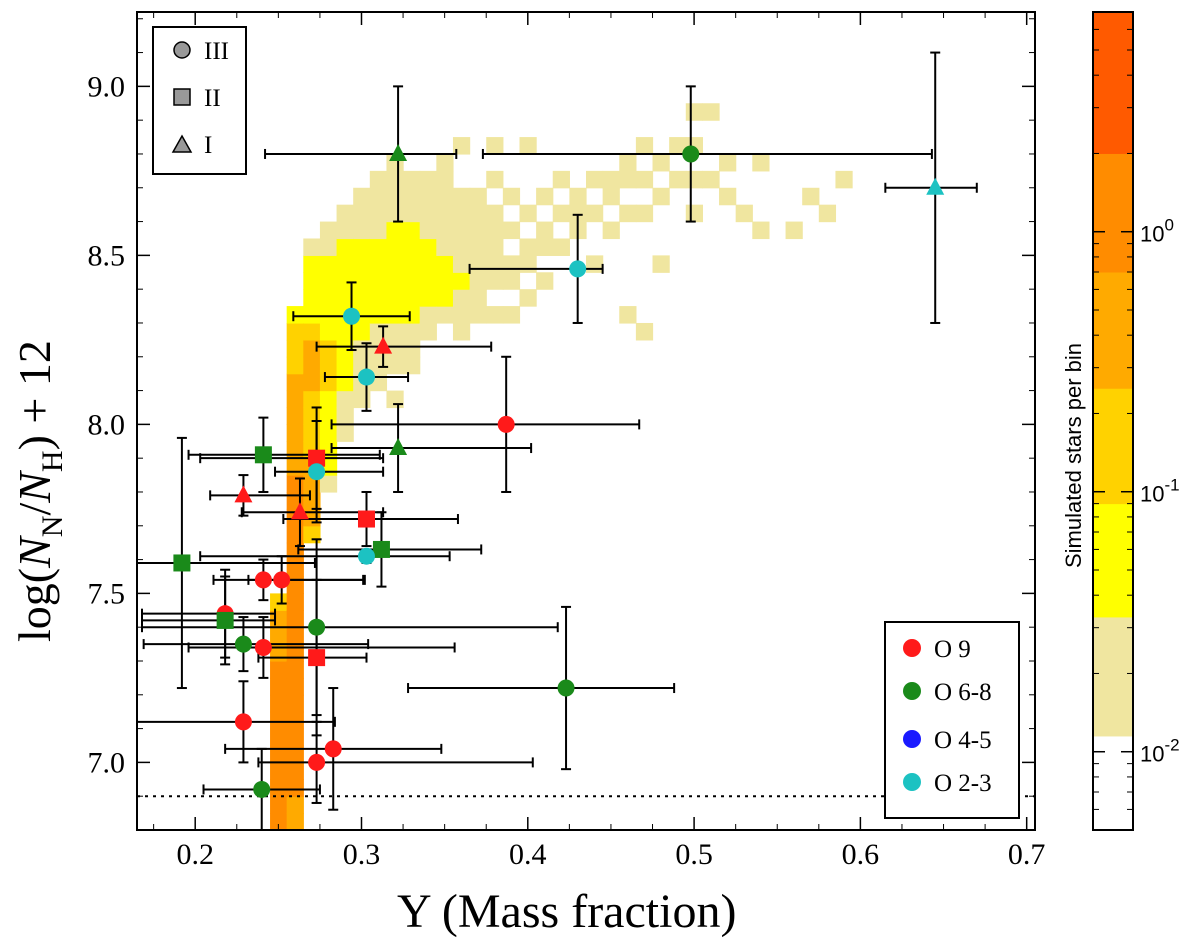 The width and height of the screenshot is (1200, 943). I want to click on legend-o23-icon, so click(912, 782).